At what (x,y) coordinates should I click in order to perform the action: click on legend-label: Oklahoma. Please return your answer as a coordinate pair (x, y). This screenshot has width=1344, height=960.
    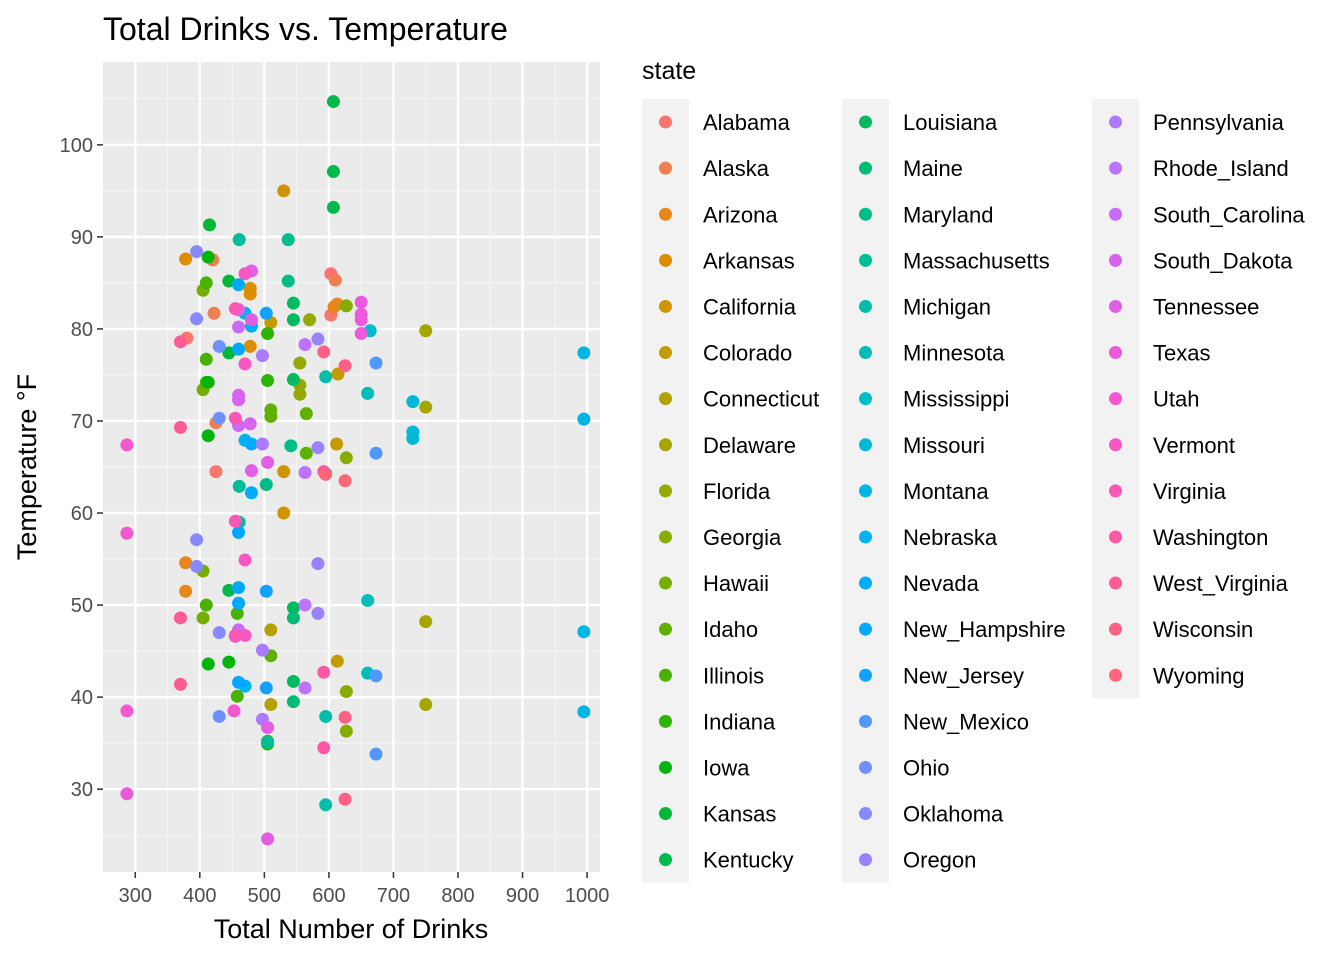
    Looking at the image, I should click on (953, 814).